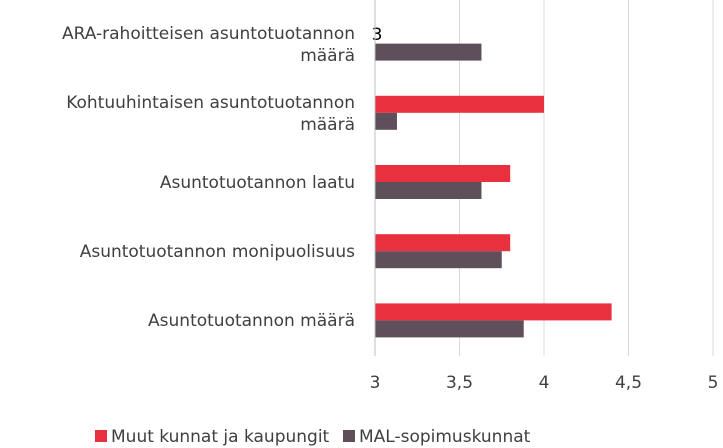 The width and height of the screenshot is (723, 448). What do you see at coordinates (210, 113) in the screenshot?
I see `y-tick-label: Kohtuuhintaisen asuntotuotannon määrä` at bounding box center [210, 113].